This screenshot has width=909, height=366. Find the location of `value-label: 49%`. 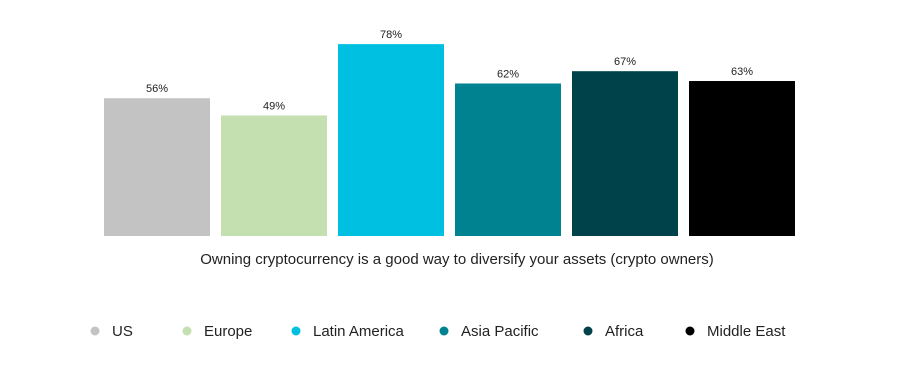

value-label: 49% is located at coordinates (274, 106).